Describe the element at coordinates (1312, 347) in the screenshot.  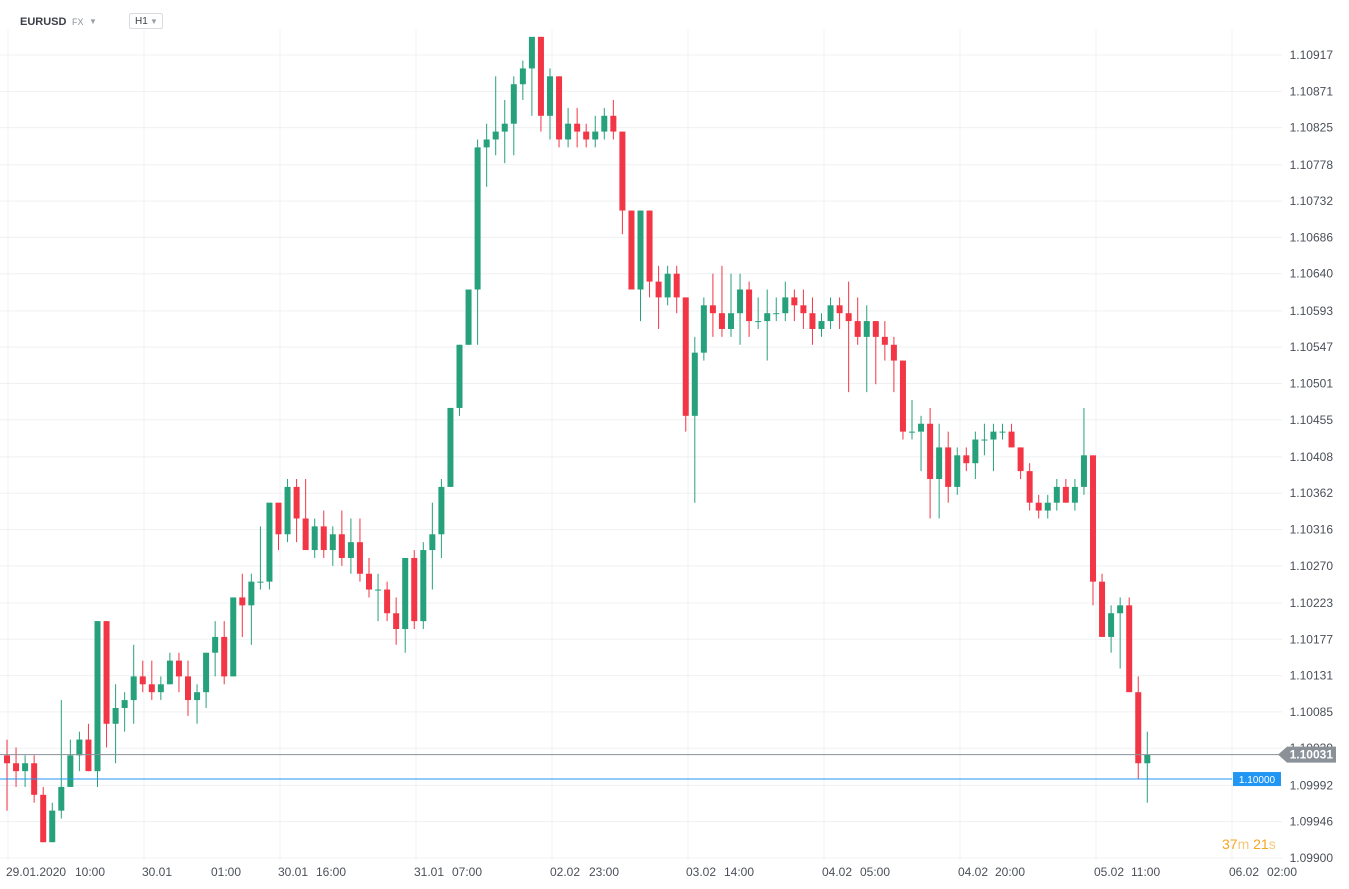
I see `y-tick-label: 1.10547` at that location.